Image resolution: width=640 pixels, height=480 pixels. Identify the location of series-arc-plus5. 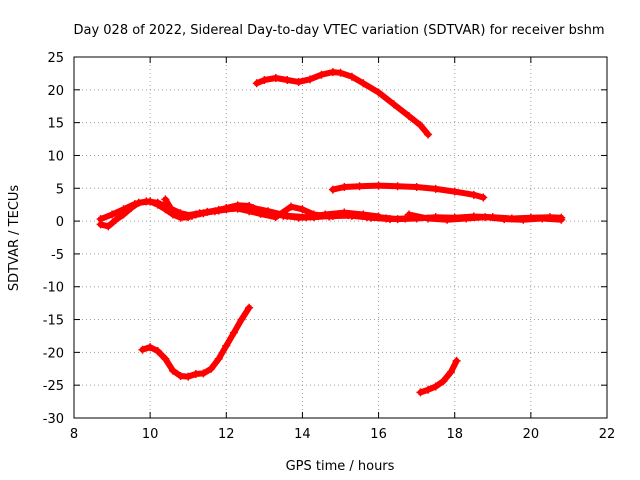
(408, 191).